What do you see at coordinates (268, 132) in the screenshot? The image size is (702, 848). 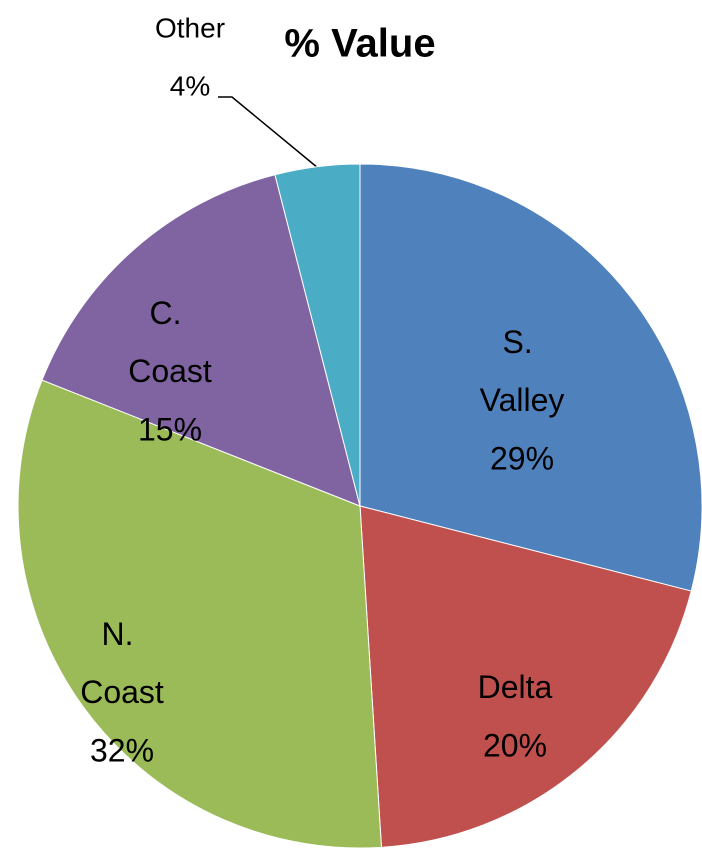 I see `leader-line` at bounding box center [268, 132].